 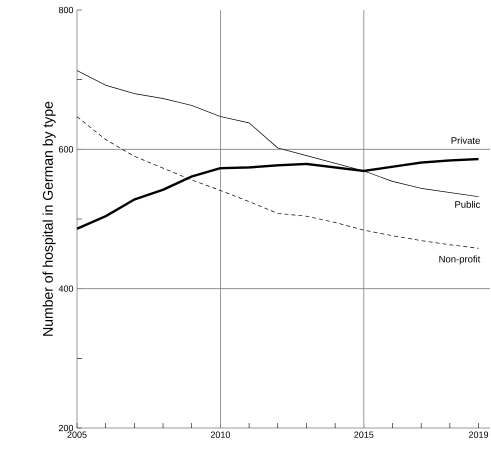 What do you see at coordinates (459, 259) in the screenshot?
I see `series-label: Non-profit` at bounding box center [459, 259].